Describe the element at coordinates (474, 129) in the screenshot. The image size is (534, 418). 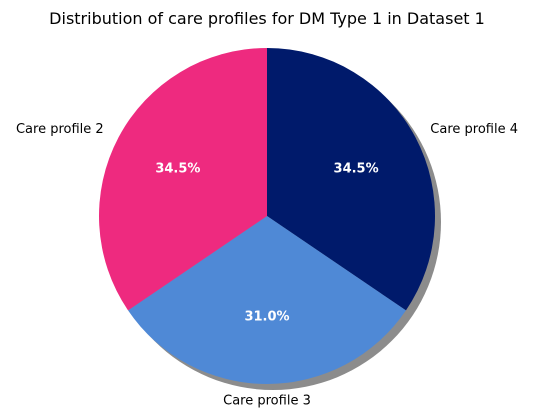
I see `pie-slice-label: Care profile 4` at that location.